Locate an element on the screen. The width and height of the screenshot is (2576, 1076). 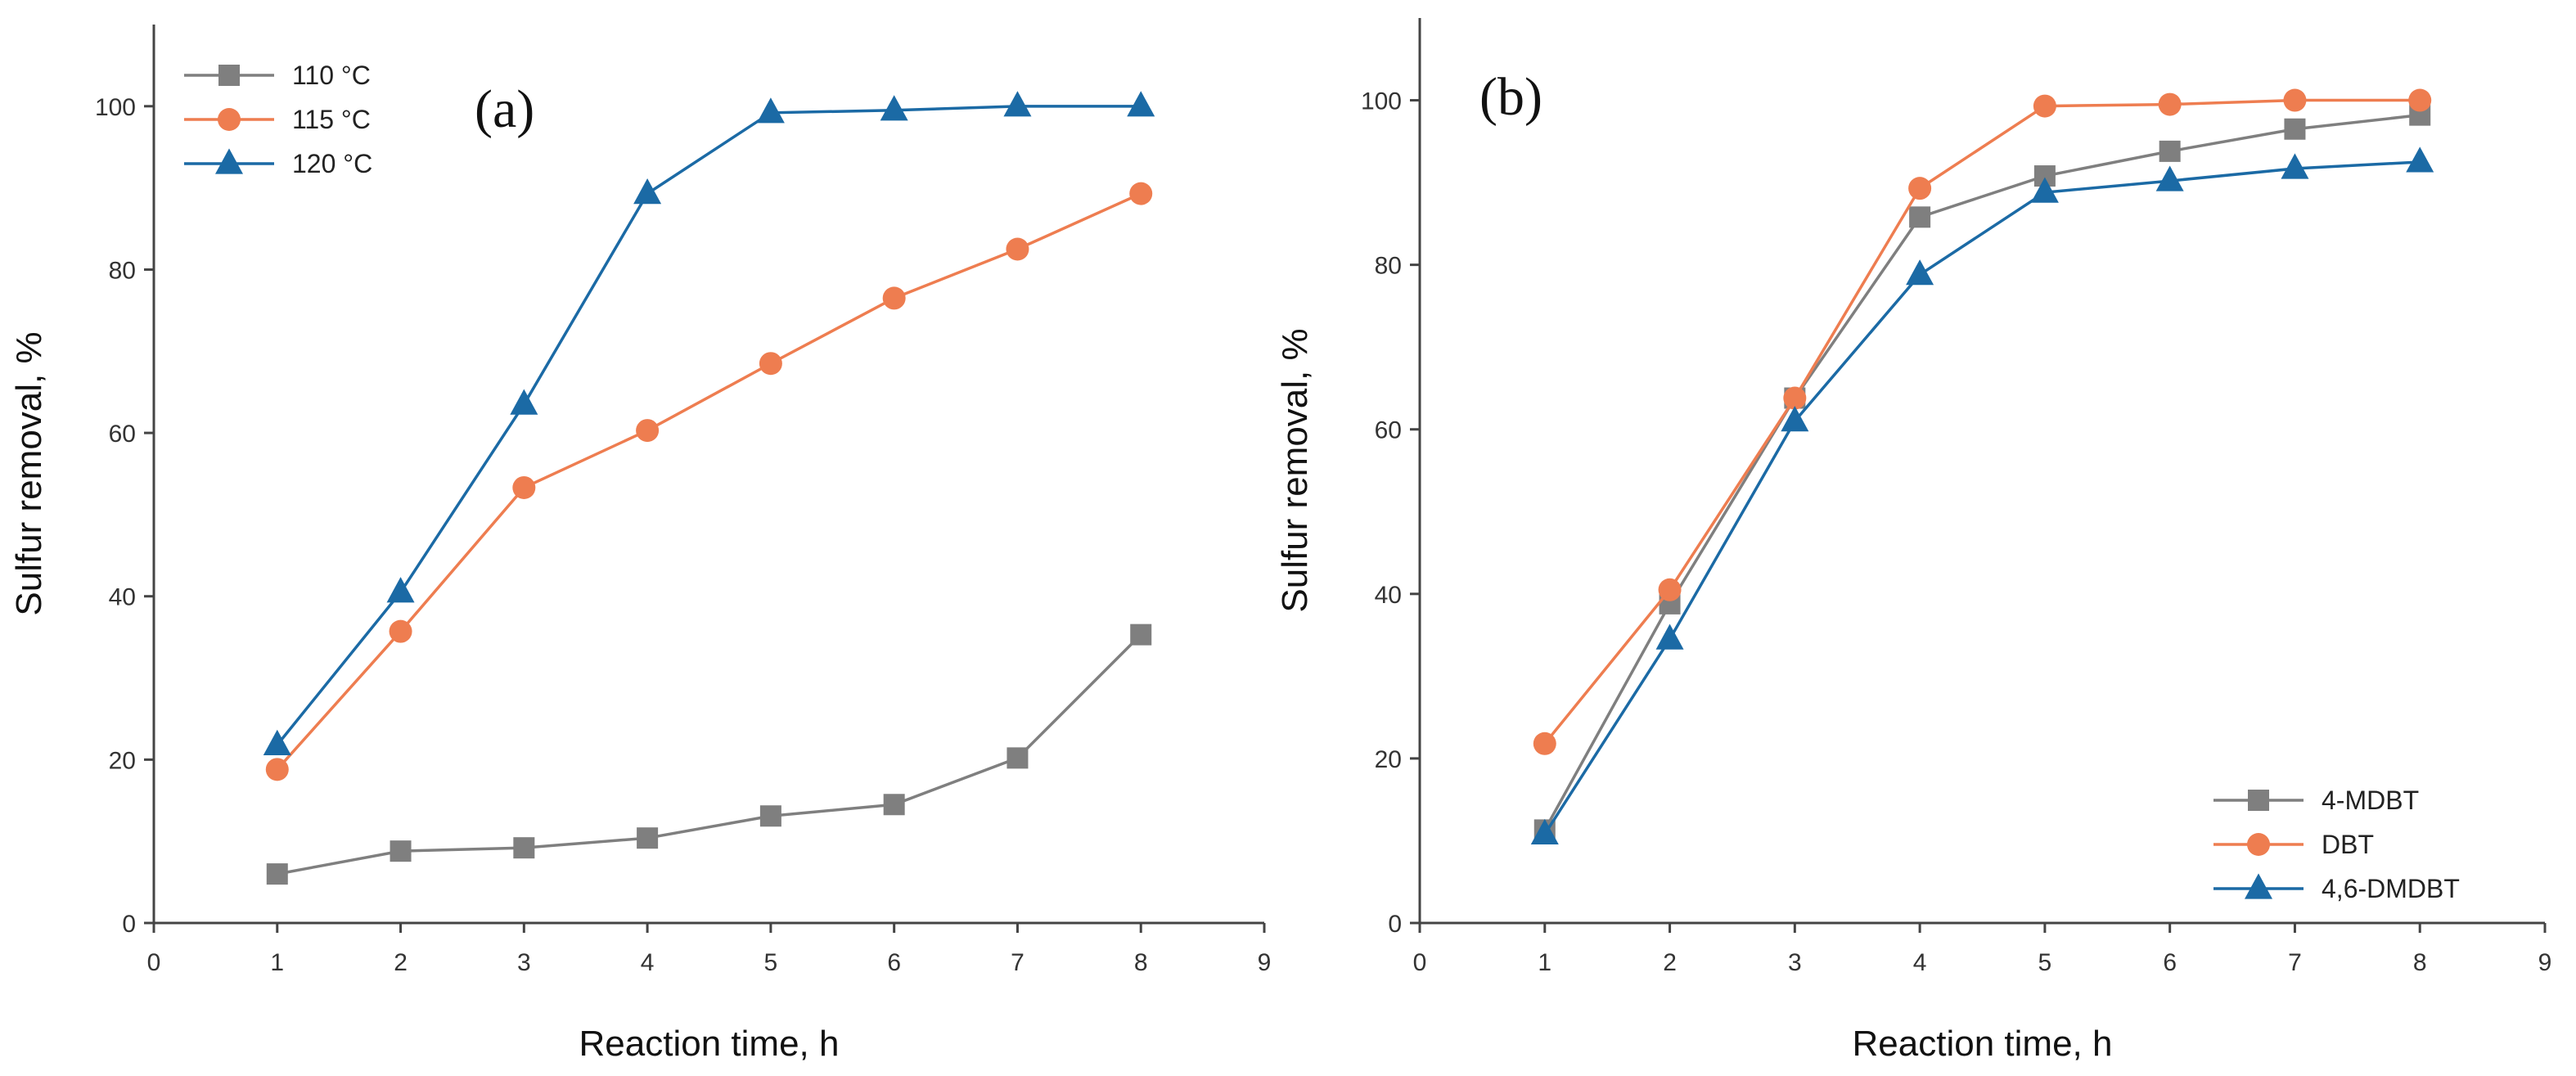
panel-label: (a) is located at coordinates (505, 109).